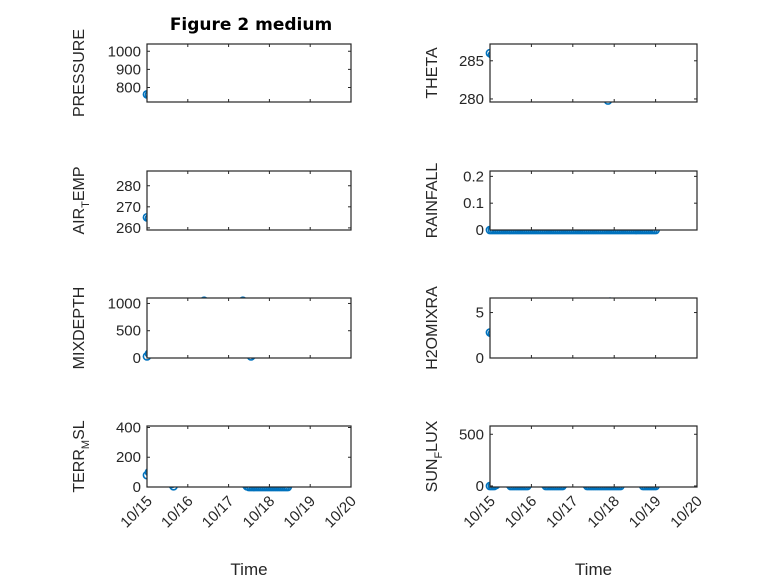 This screenshot has width=778, height=583. I want to click on axes-row2-left: 260 270 280 AIRTEMP, so click(211, 201).